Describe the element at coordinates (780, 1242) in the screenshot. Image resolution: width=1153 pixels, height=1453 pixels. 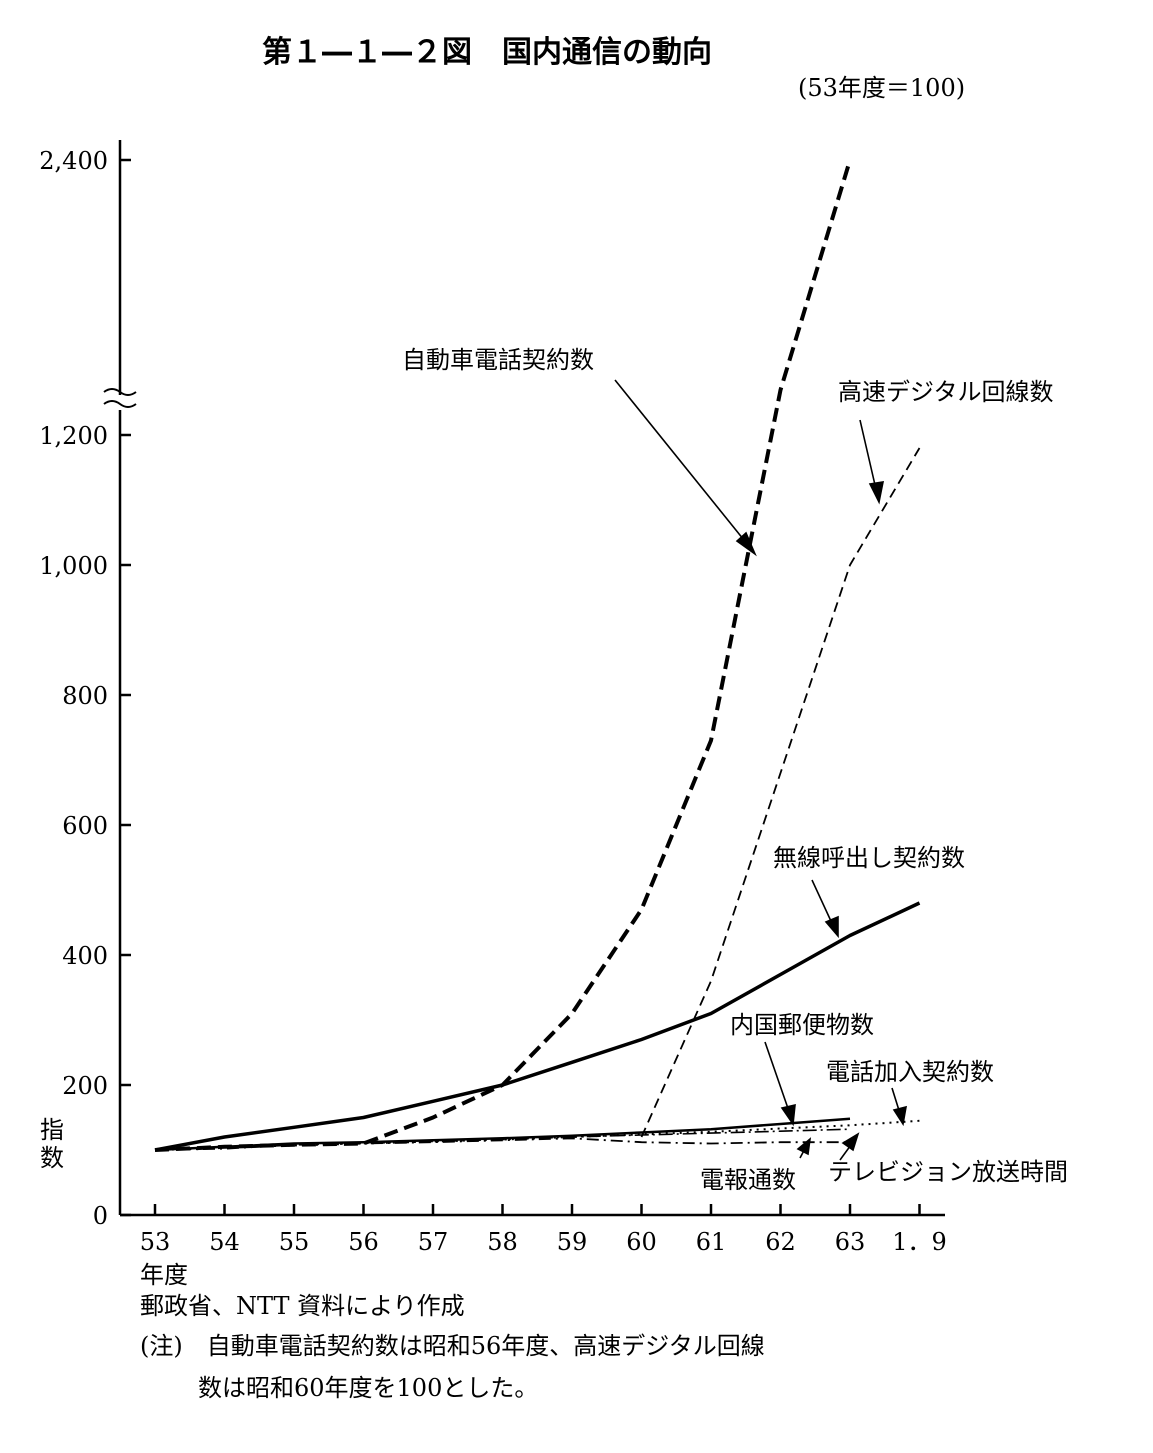
I see `x-tick-label: 62` at that location.